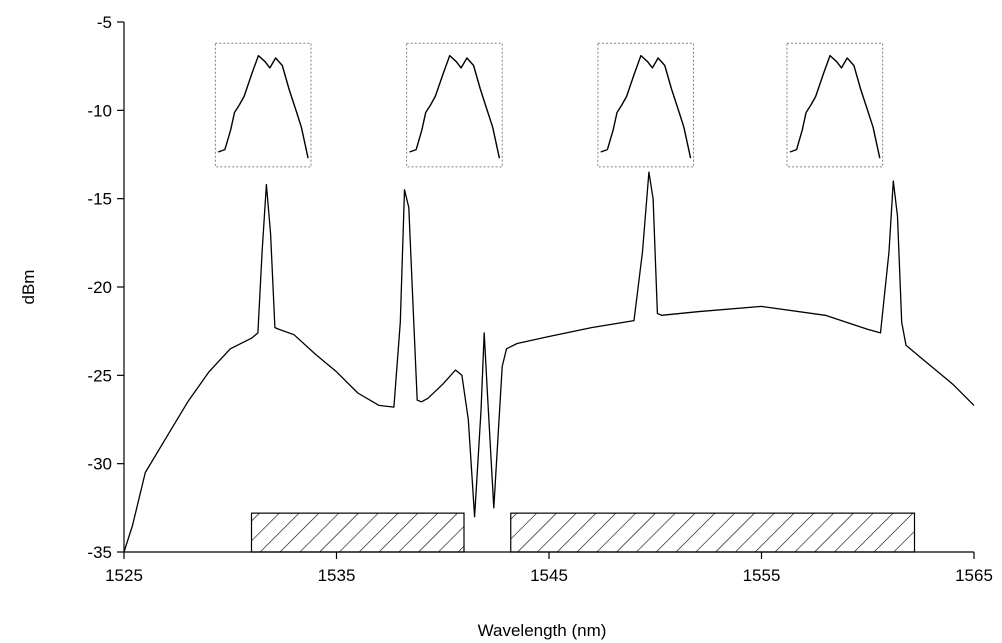 The image size is (1002, 643). I want to click on y-tick-label: -35, so click(99, 552).